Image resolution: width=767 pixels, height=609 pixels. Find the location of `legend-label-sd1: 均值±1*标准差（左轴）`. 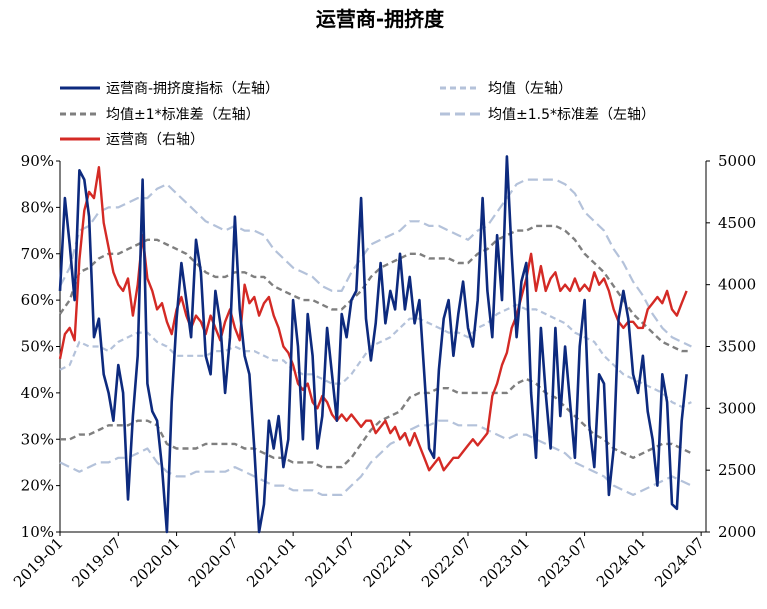

legend-label-sd1: 均值±1*标准差（左轴） is located at coordinates (183, 115).